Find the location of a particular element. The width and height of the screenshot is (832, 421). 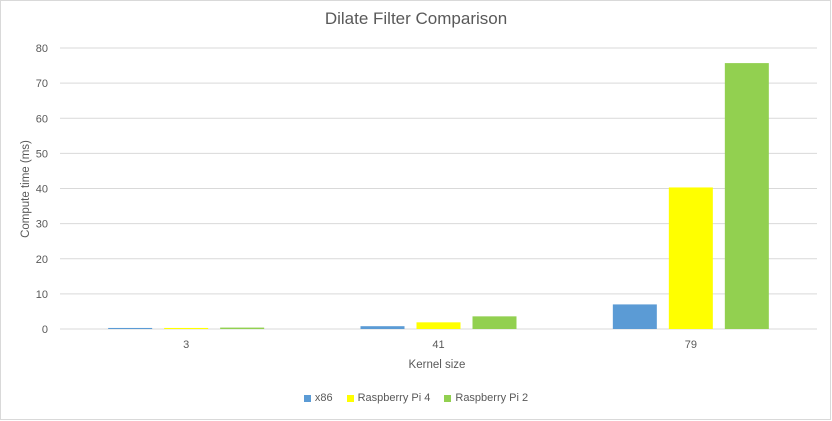

y-tick-label: 50 is located at coordinates (42, 154).